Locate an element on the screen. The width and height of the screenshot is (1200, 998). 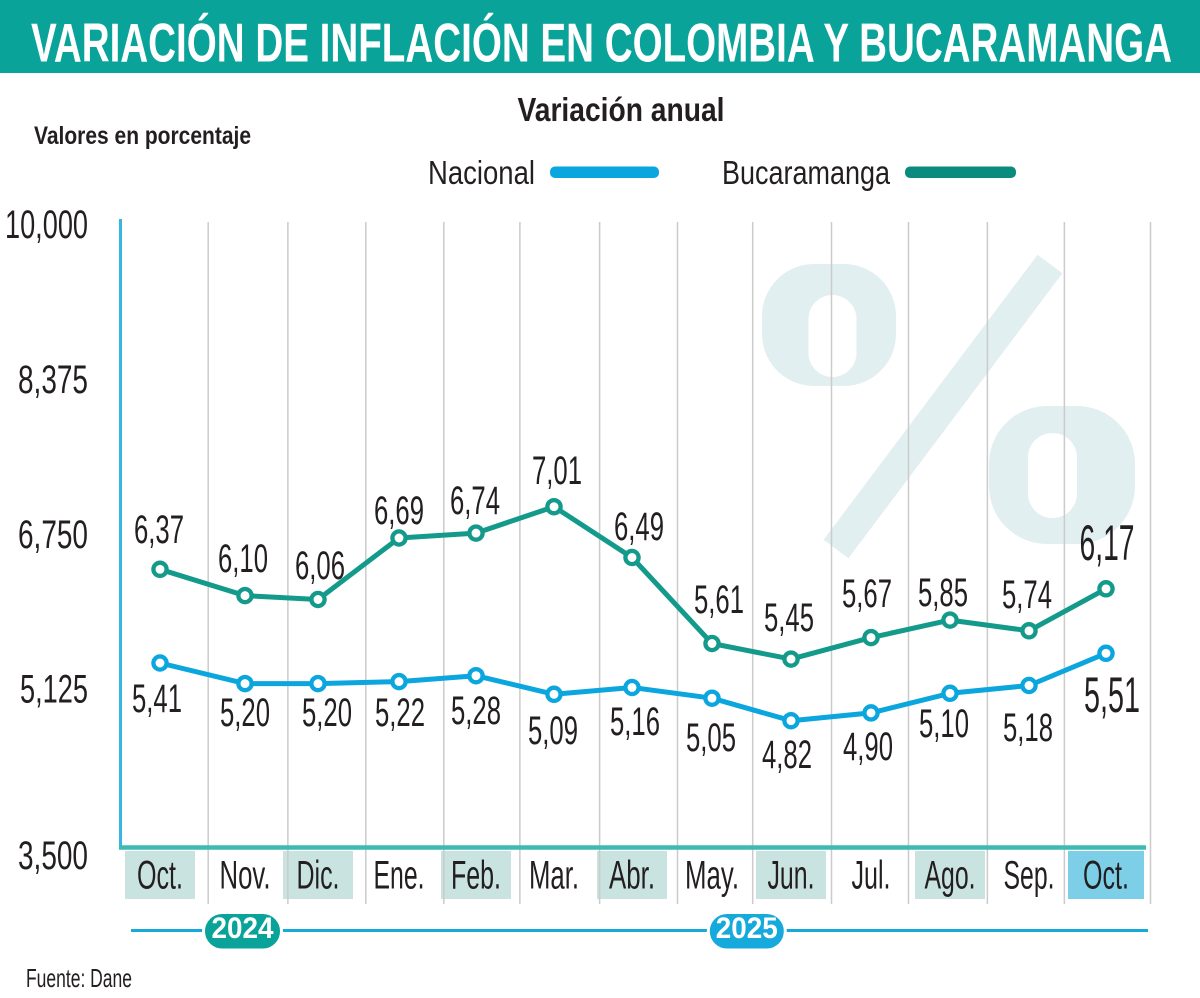
svg-text: 6,17 is located at coordinates (1107, 543).